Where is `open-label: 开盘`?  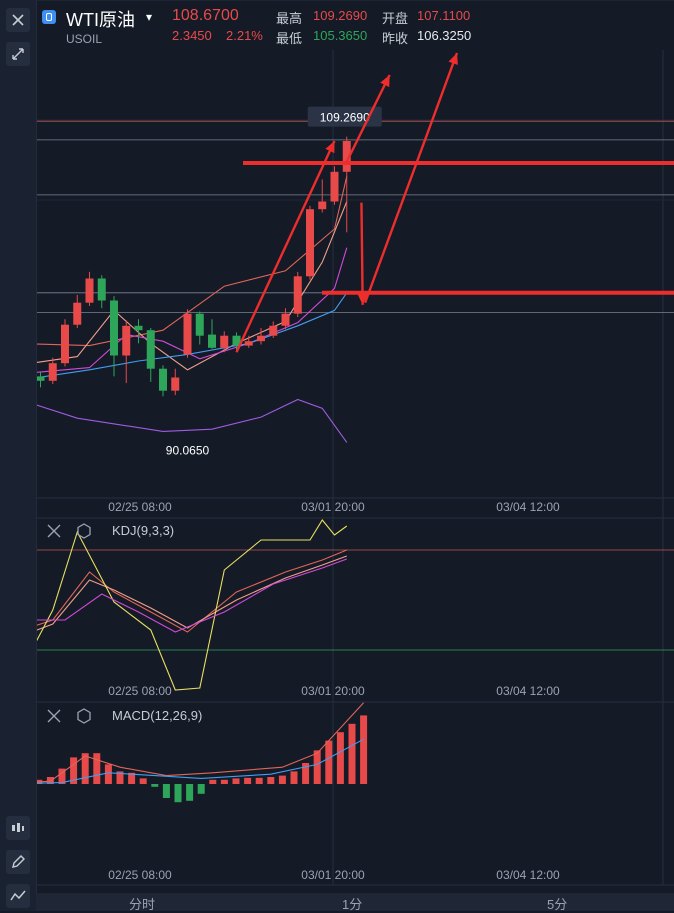
open-label: 开盘 is located at coordinates (395, 18).